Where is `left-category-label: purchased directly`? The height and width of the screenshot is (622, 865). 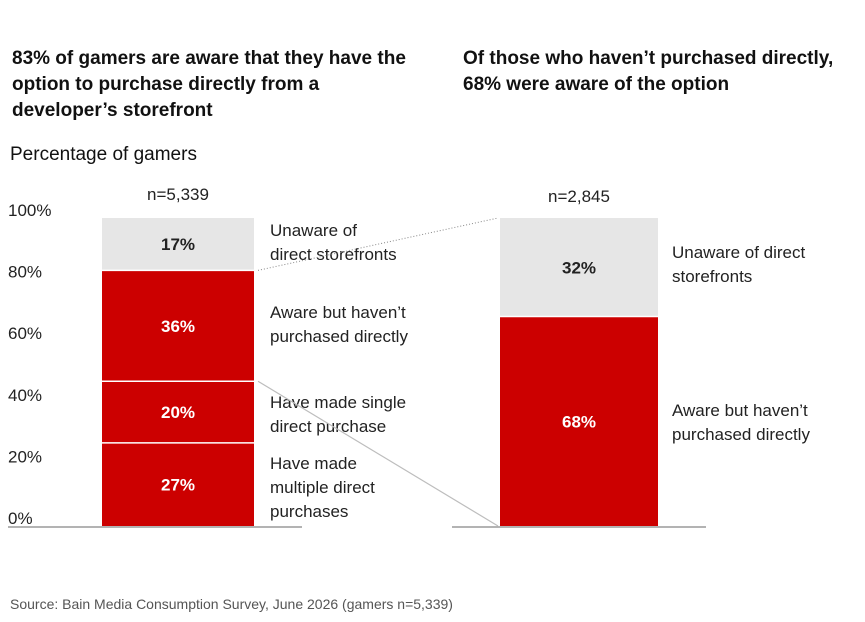 left-category-label: purchased directly is located at coordinates (339, 336).